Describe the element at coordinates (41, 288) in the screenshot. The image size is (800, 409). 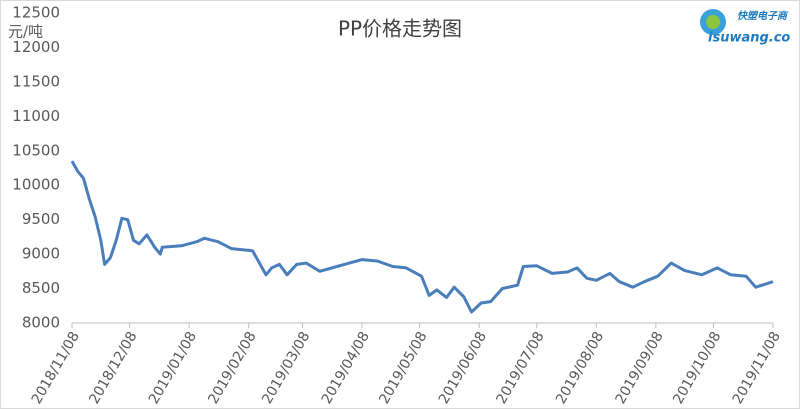
I see `y-tick-label: 8500` at that location.